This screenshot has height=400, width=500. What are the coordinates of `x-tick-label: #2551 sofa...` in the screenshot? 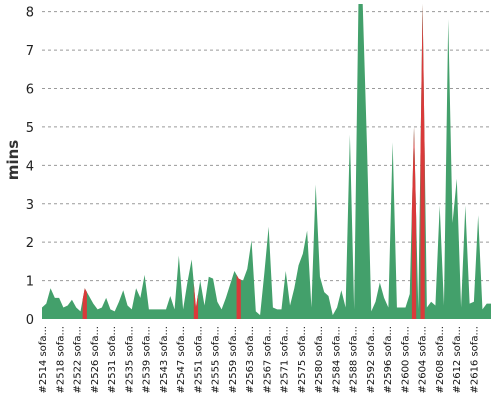 It's located at (198, 360).